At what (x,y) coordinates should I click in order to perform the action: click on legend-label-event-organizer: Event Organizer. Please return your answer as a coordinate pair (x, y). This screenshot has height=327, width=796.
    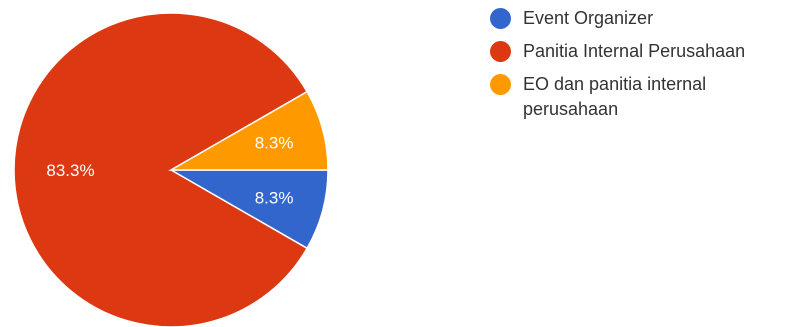
    Looking at the image, I should click on (588, 18).